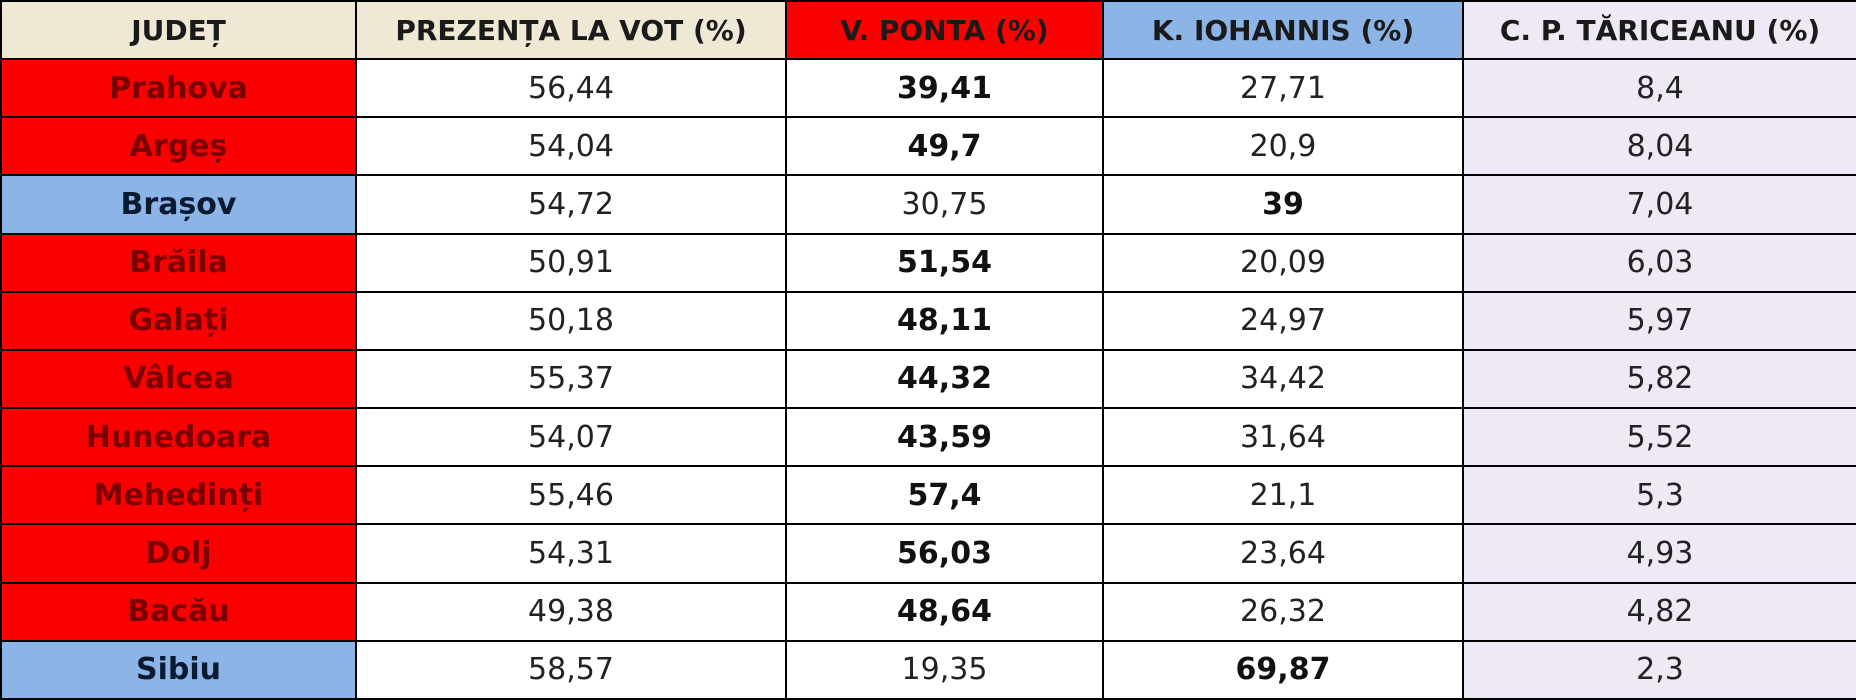 The height and width of the screenshot is (700, 1856). What do you see at coordinates (1659, 204) in the screenshot?
I see `tariceanu-cell: 7,04` at bounding box center [1659, 204].